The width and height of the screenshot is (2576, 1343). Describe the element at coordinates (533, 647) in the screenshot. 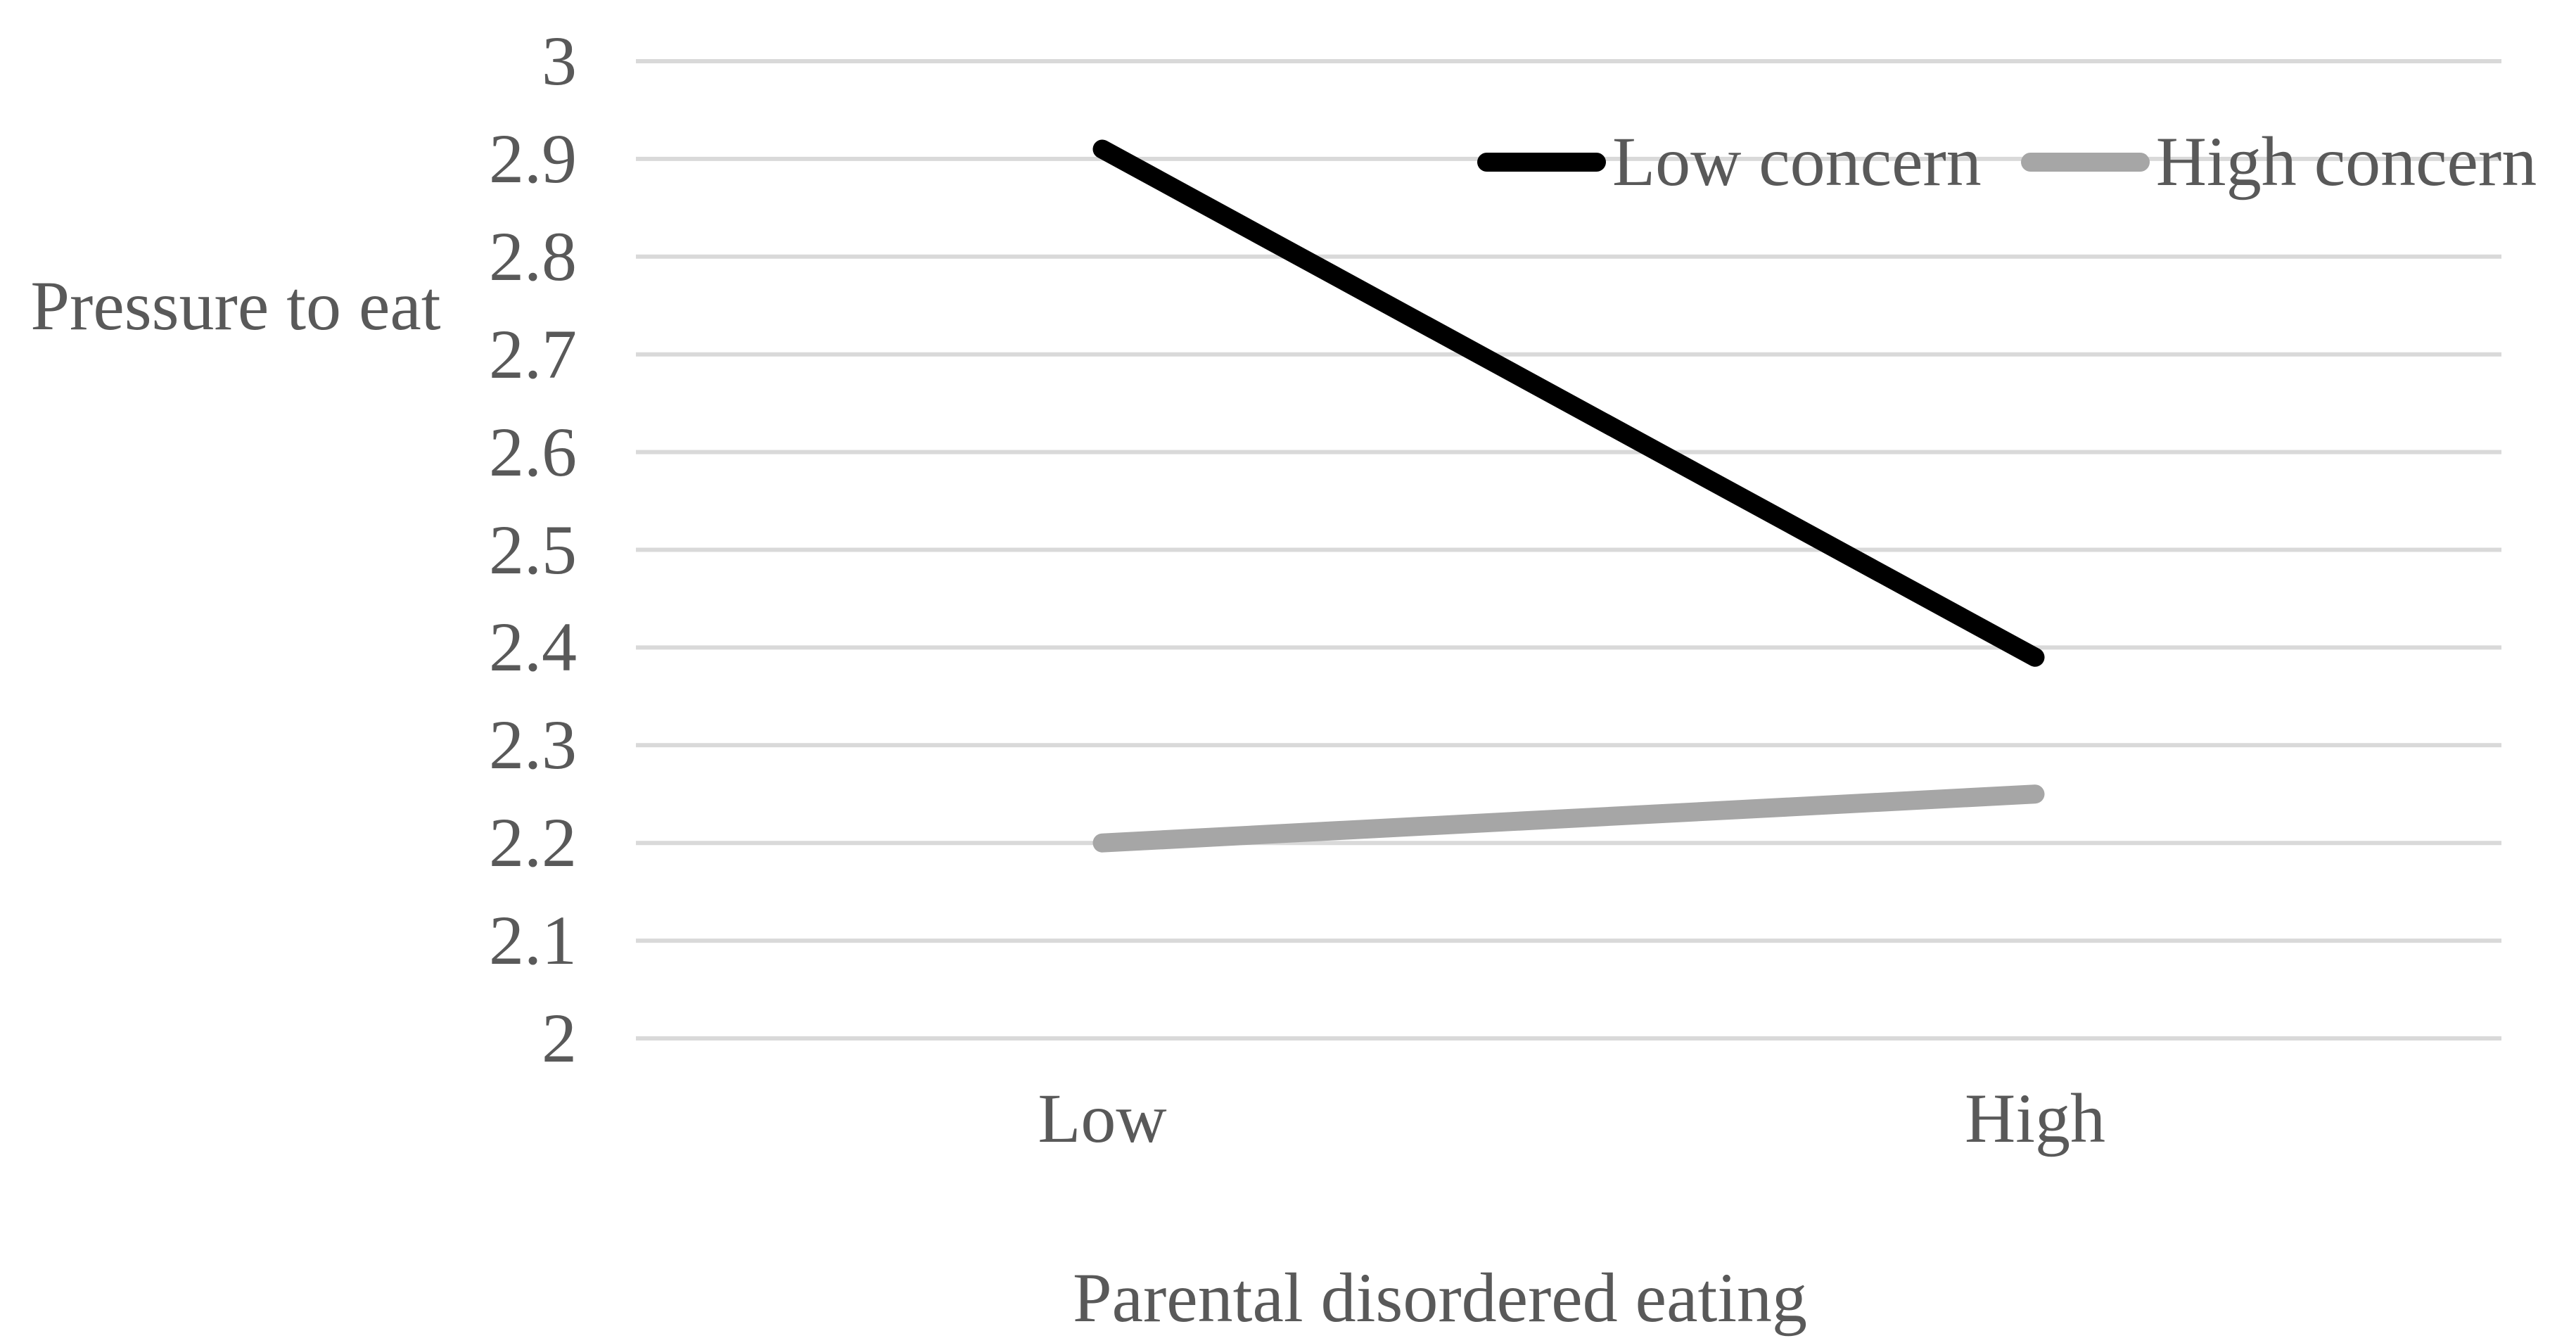

I see `y-tick-label: 2.4` at that location.